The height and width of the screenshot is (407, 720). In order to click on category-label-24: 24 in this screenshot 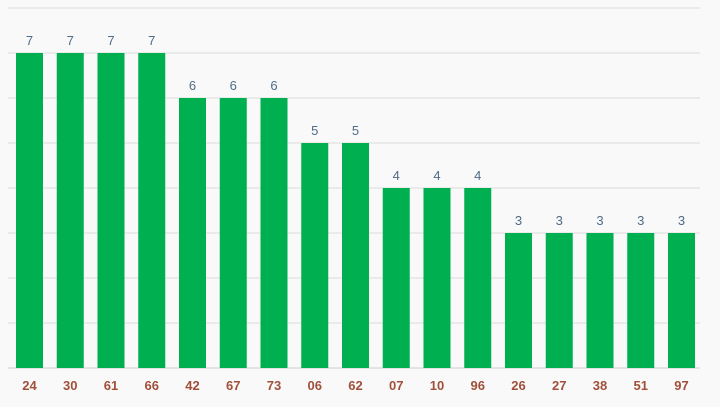, I will do `click(29, 385)`.